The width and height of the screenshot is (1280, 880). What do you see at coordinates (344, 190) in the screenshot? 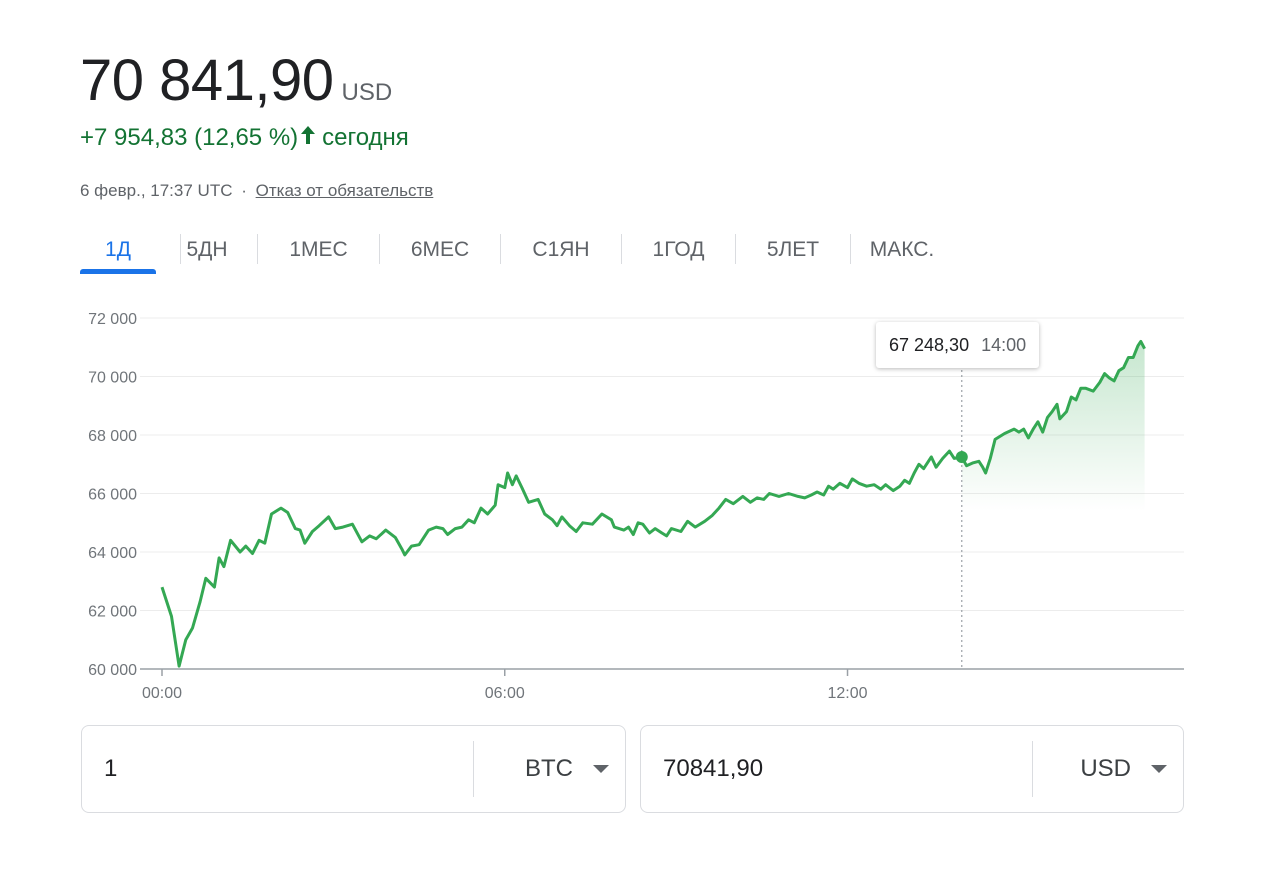
I see `disclaimer-link: Отказ от обязательств` at bounding box center [344, 190].